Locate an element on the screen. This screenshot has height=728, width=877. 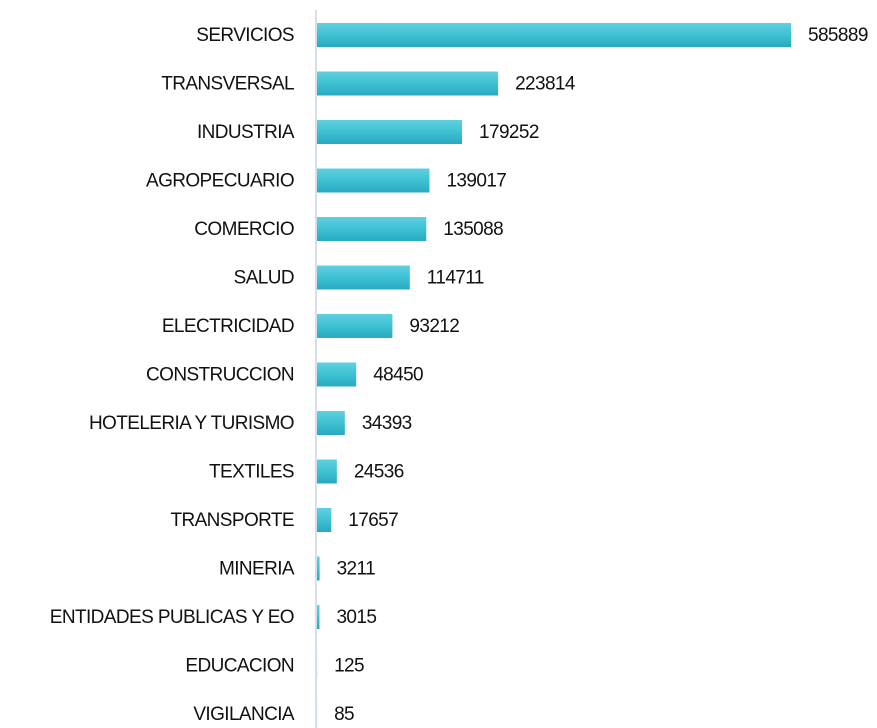
category-label: AGROPECUARIO is located at coordinates (220, 181).